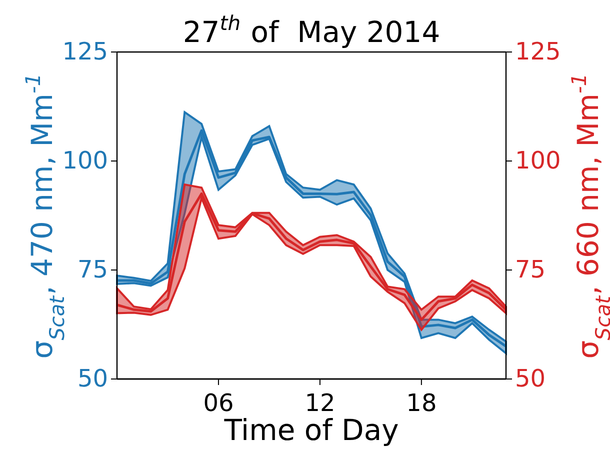  Describe the element at coordinates (92, 378) in the screenshot. I see `y-tick-label: 50` at that location.